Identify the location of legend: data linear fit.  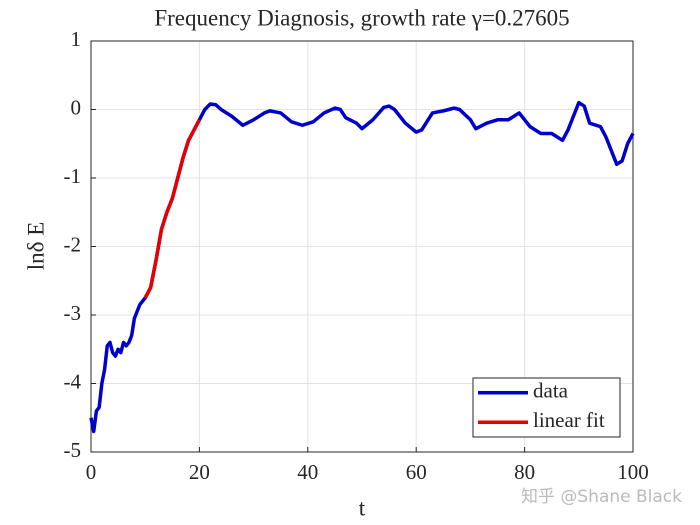
(546, 407).